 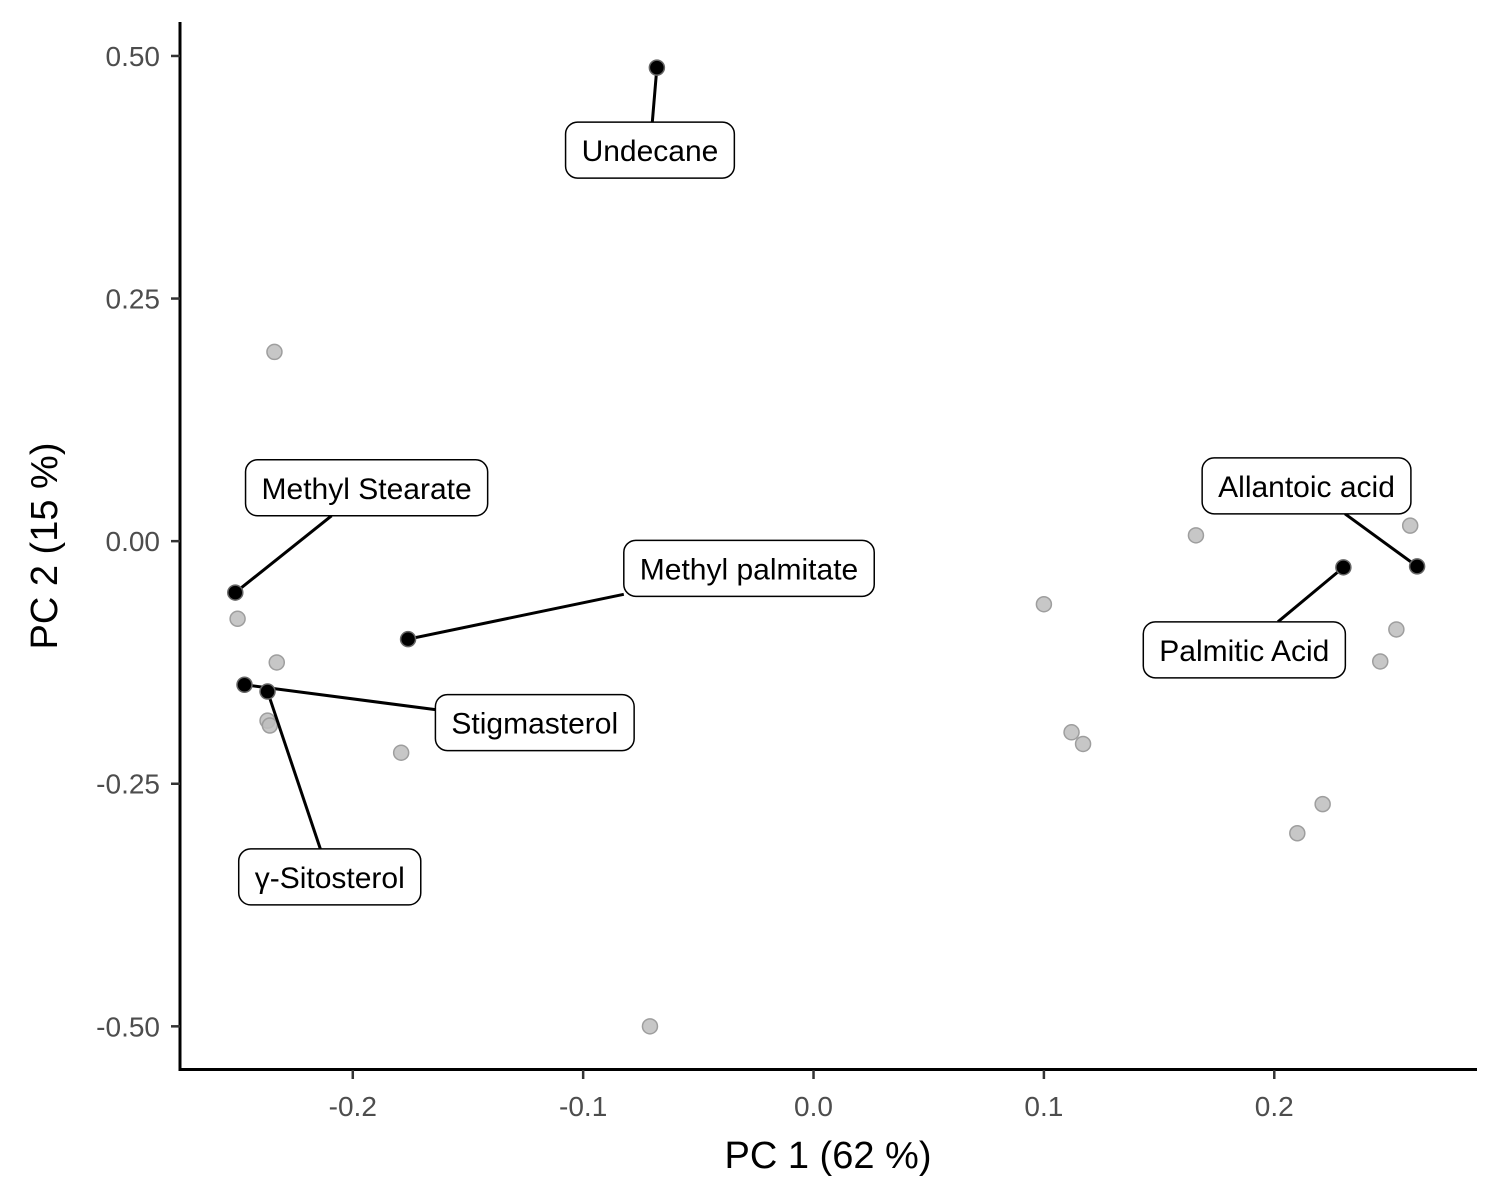 I want to click on x-tick-label: -0.1, so click(x=583, y=1106).